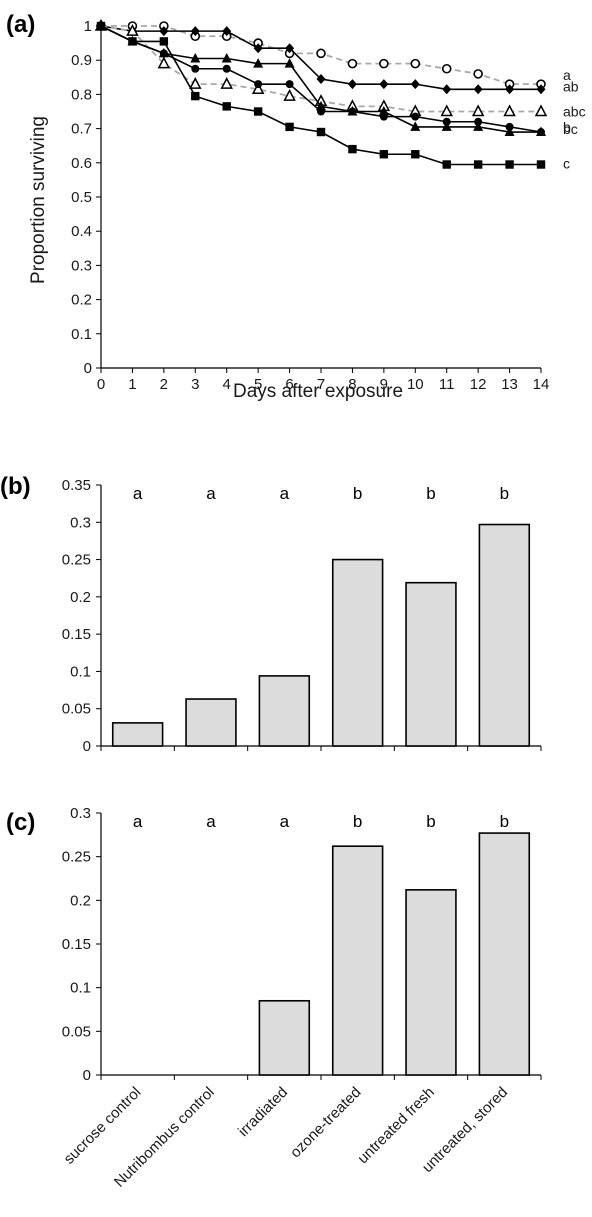  I want to click on category-label: irradiated, so click(263, 1112).